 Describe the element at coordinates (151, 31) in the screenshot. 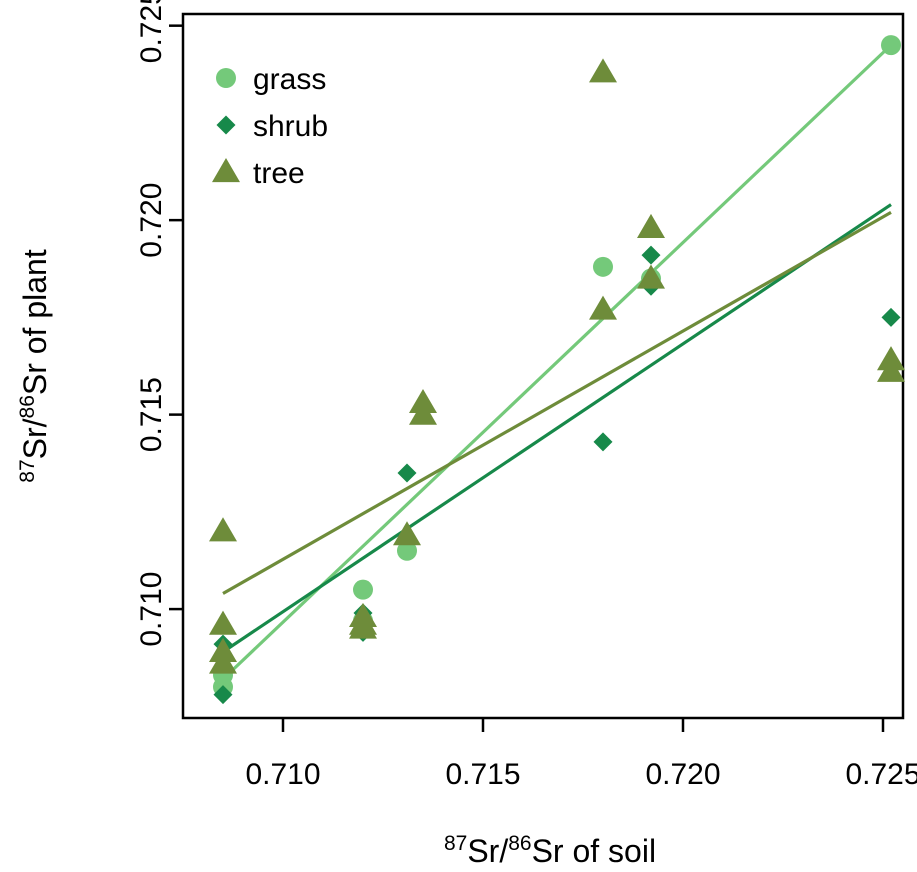

I see `y-tick-label: 0.725` at that location.